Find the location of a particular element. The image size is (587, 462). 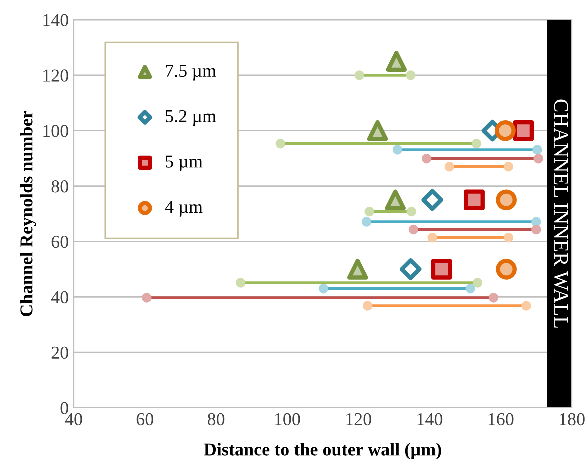

legend-label: 4 µm is located at coordinates (184, 209).